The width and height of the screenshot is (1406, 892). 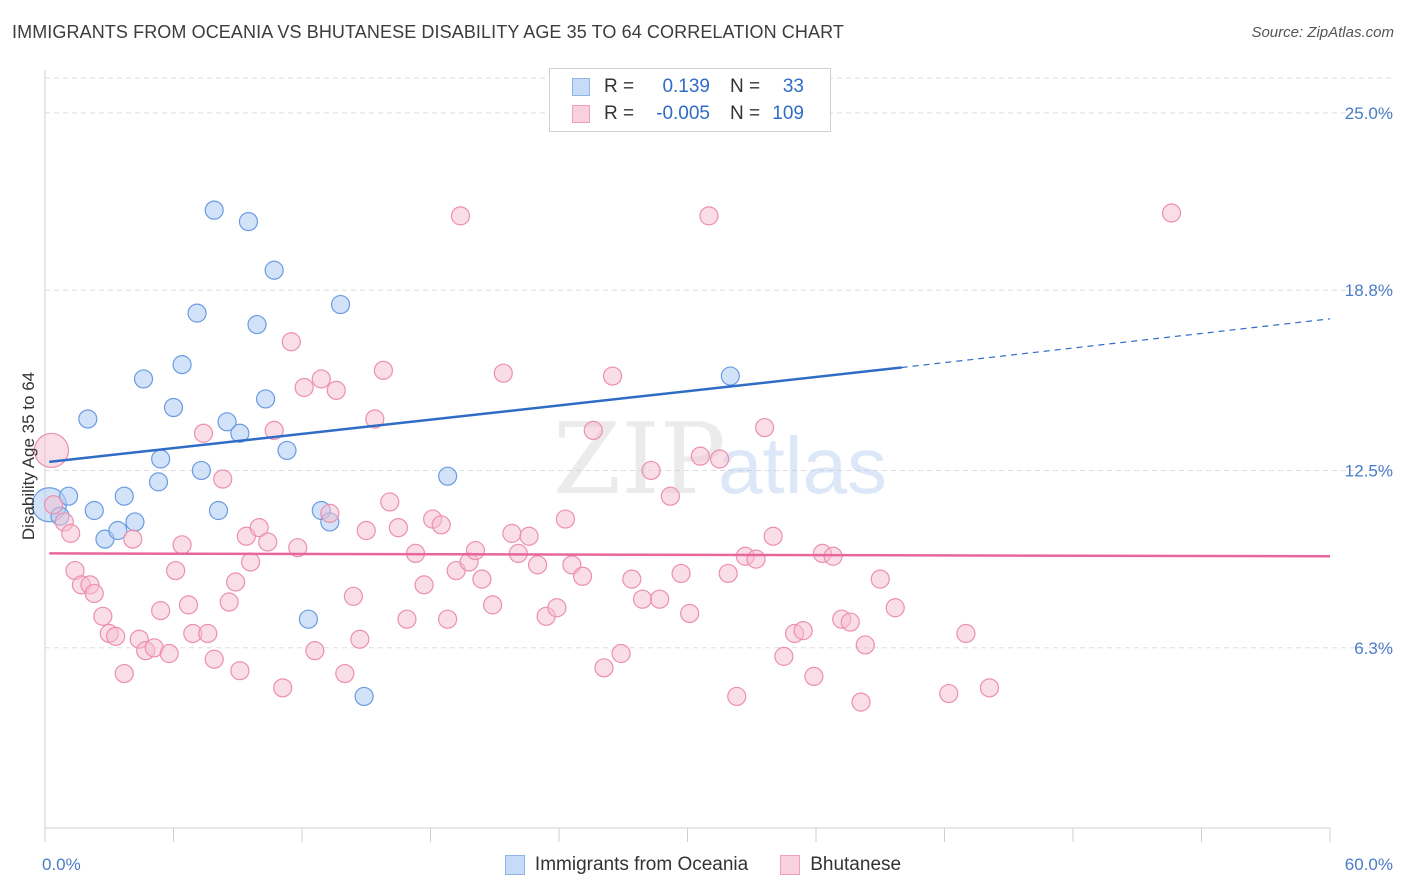 What do you see at coordinates (1369, 864) in the screenshot?
I see `x-tick-label: 60.0%` at bounding box center [1369, 864].